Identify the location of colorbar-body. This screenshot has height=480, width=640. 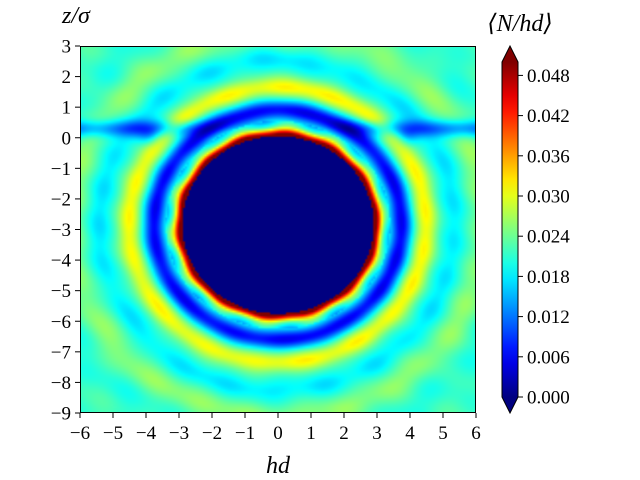
(510, 229).